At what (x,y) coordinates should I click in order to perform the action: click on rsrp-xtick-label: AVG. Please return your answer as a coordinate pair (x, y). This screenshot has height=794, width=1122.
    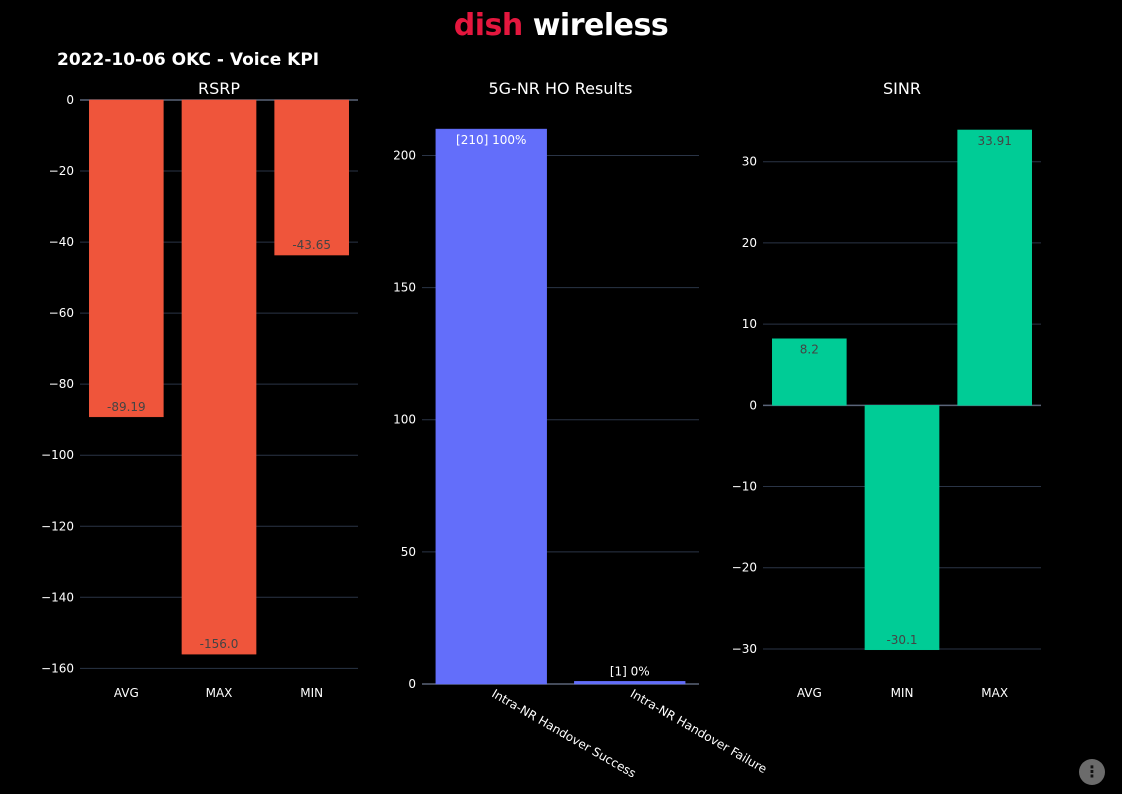
    Looking at the image, I should click on (126, 693).